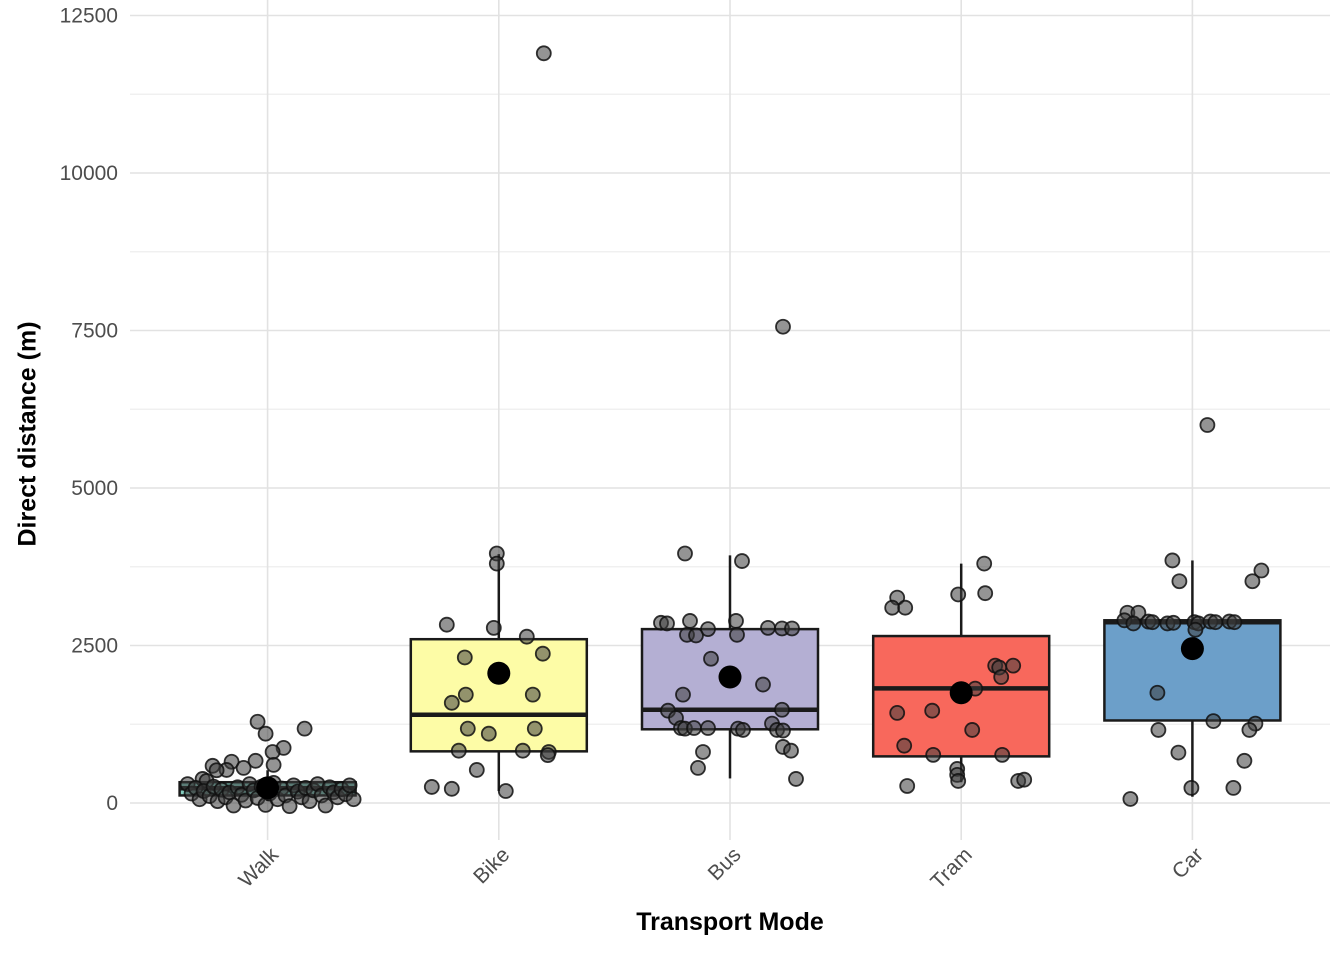  I want to click on y-tick-label: 2500, so click(94, 646).